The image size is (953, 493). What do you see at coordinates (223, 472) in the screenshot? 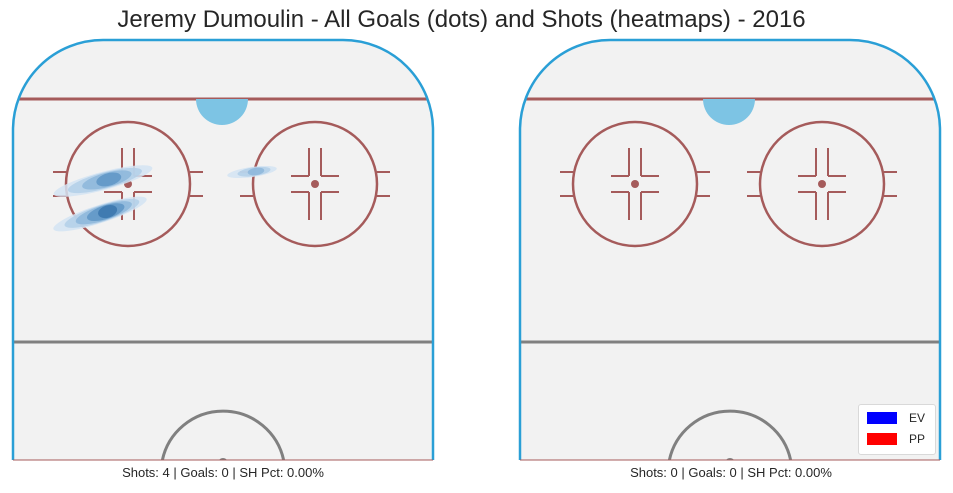
I see `shots-caption-left: Shots: 4 | Goals: 0 | SH Pct: 0.00%` at bounding box center [223, 472].